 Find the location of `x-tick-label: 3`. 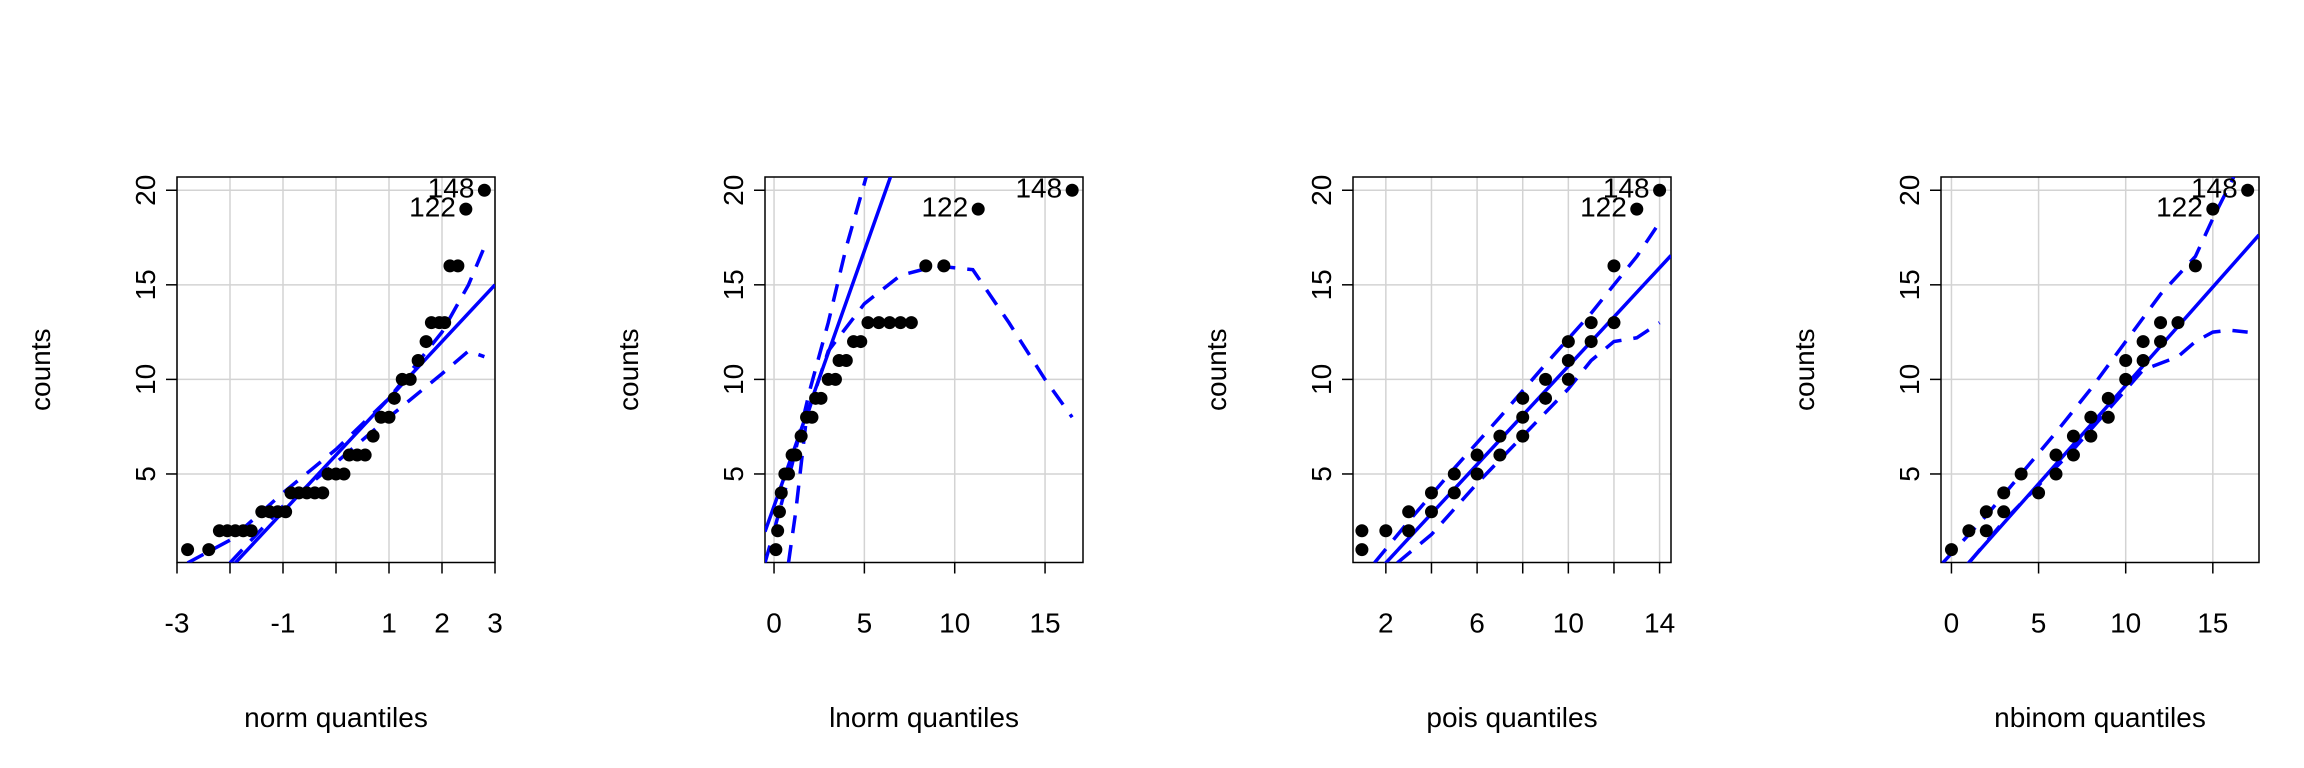

x-tick-label: 3 is located at coordinates (495, 623).